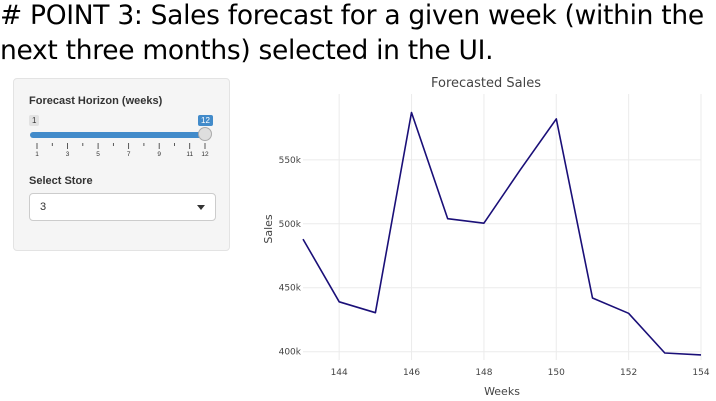 This screenshot has width=716, height=401. Describe the element at coordinates (205, 134) in the screenshot. I see `slider-handle` at that location.